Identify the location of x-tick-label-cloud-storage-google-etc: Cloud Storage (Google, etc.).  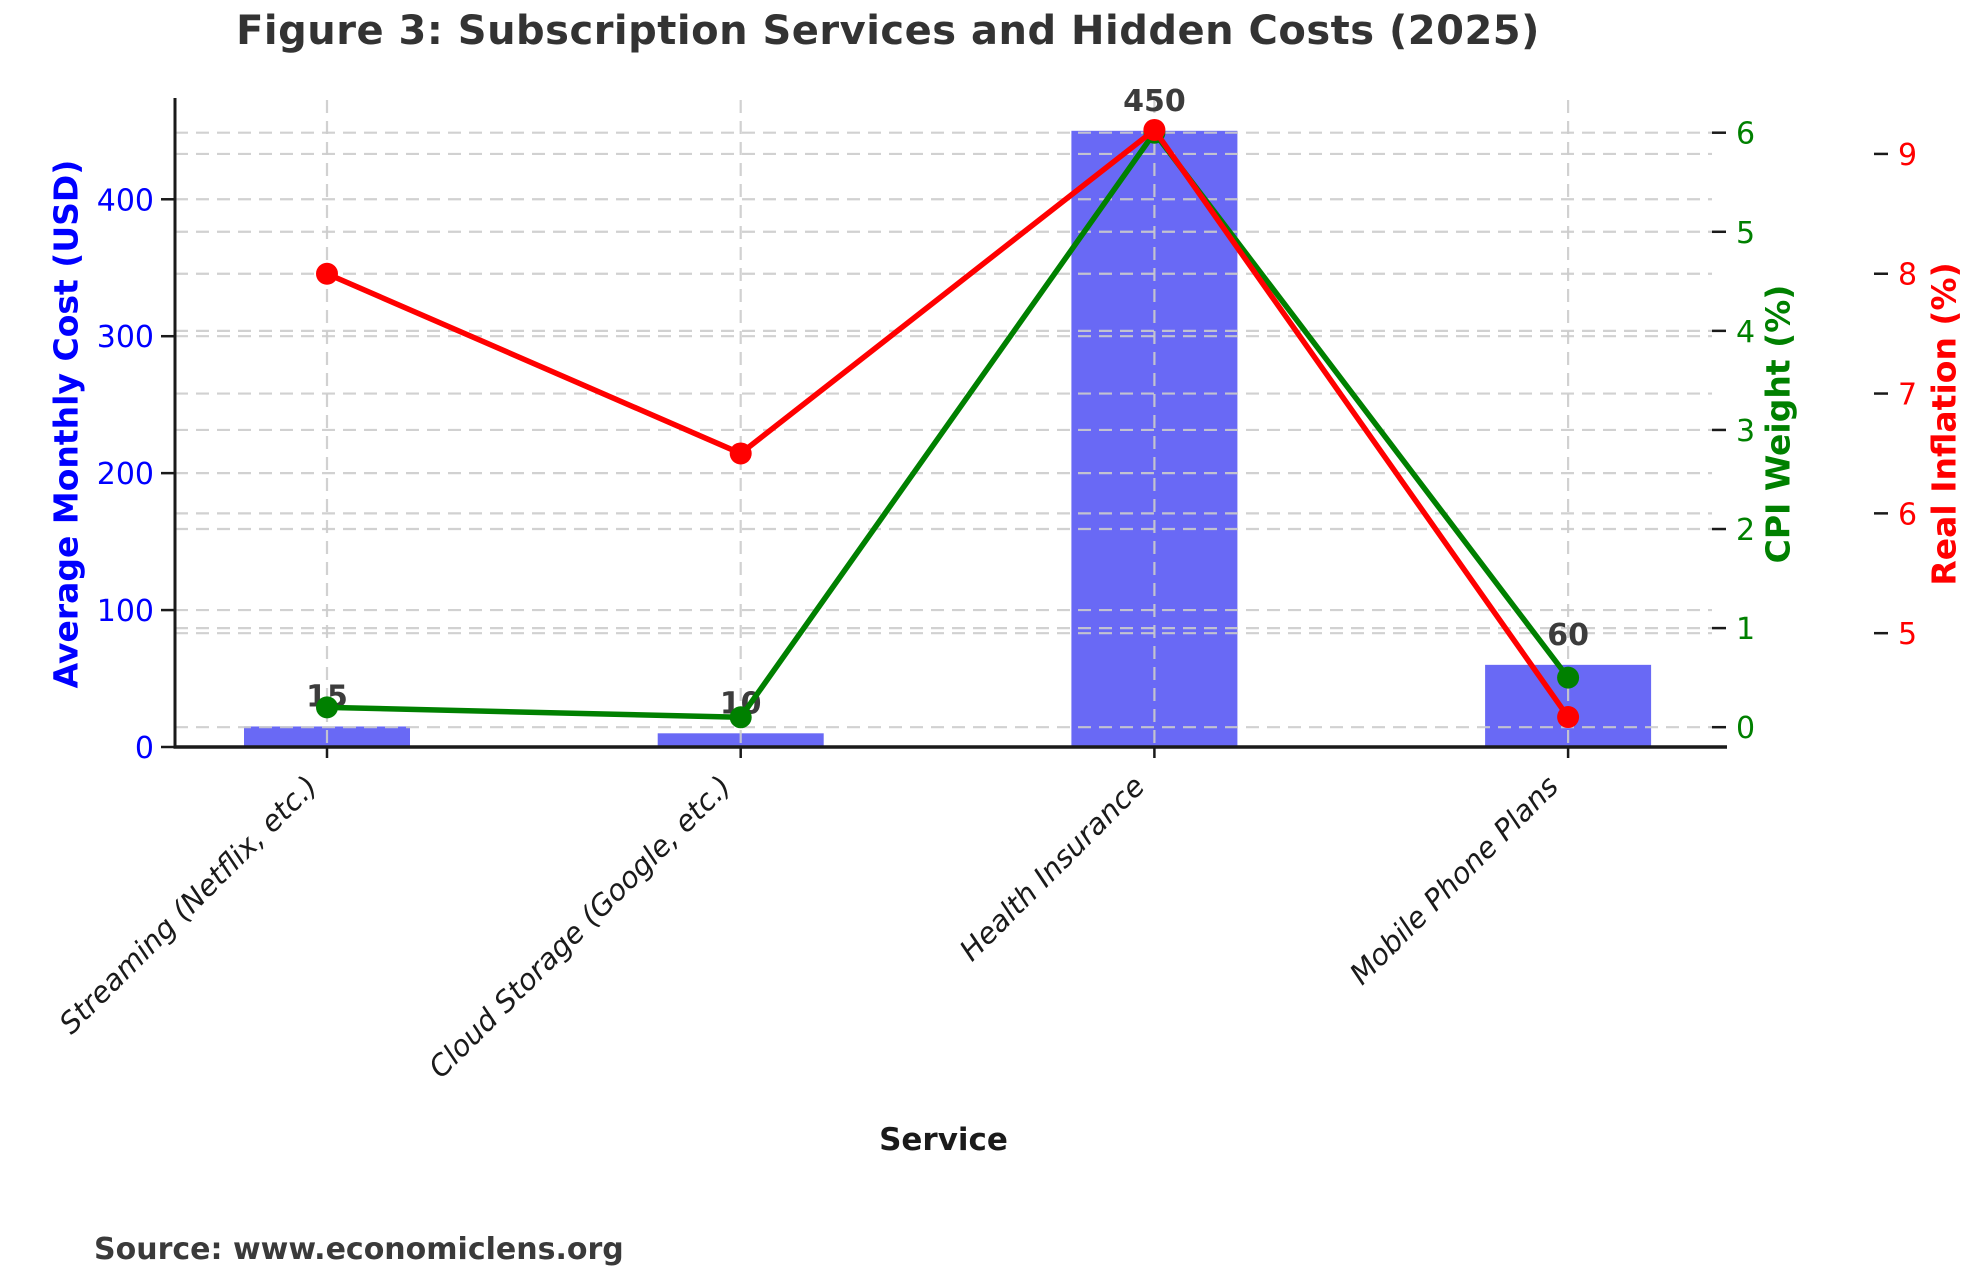
(580, 927).